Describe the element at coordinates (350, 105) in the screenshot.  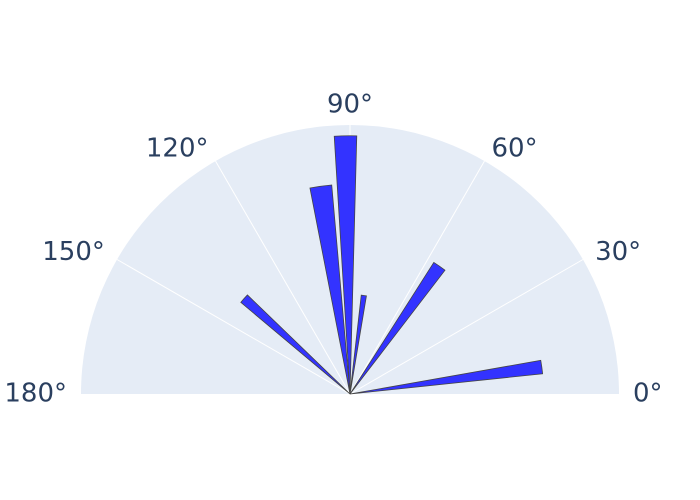
I see `angular-tick-label-90: 90°` at that location.